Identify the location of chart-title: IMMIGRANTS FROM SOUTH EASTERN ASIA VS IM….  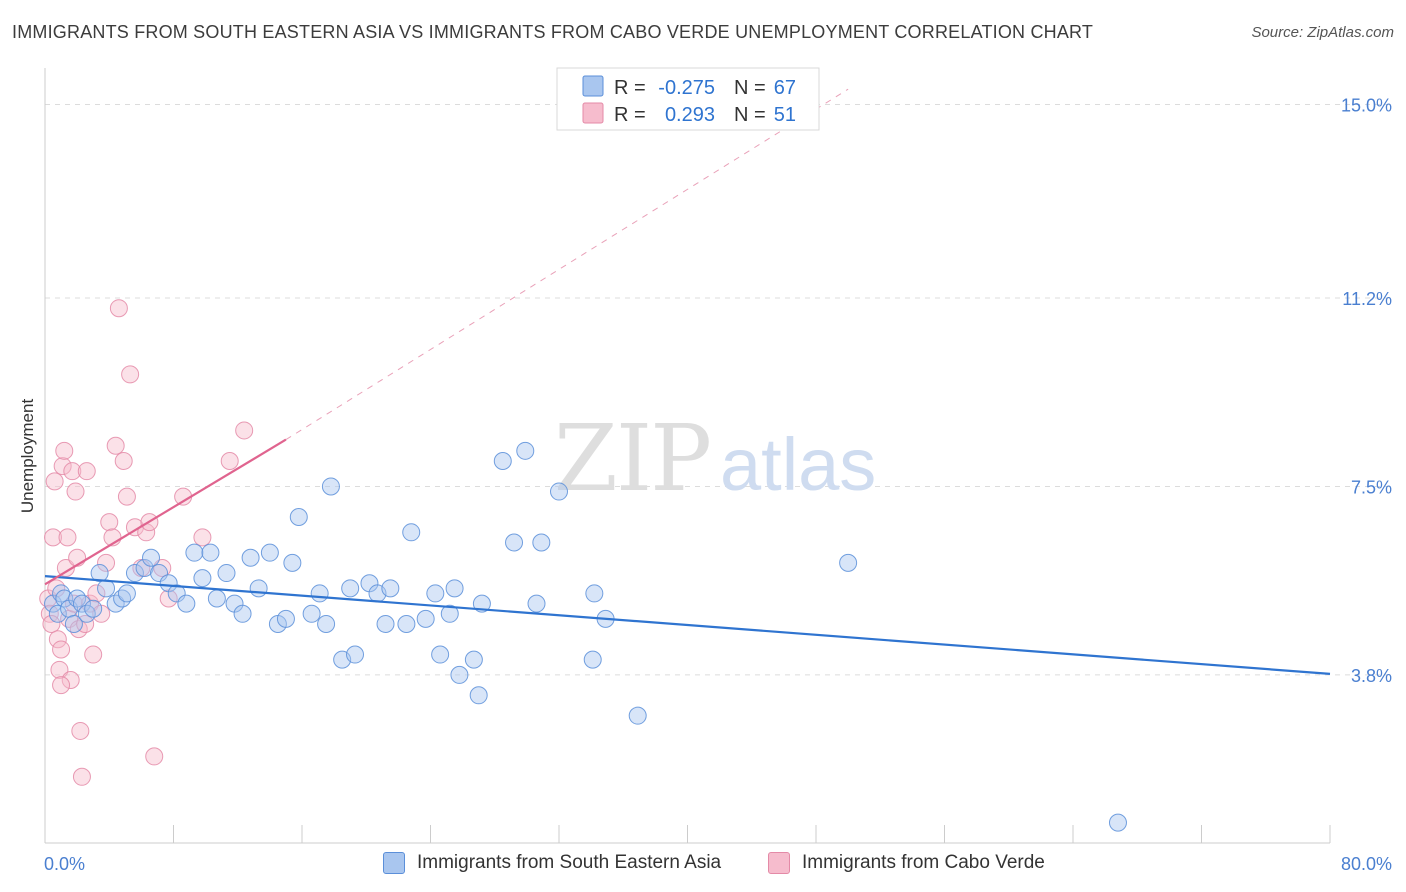
(553, 32).